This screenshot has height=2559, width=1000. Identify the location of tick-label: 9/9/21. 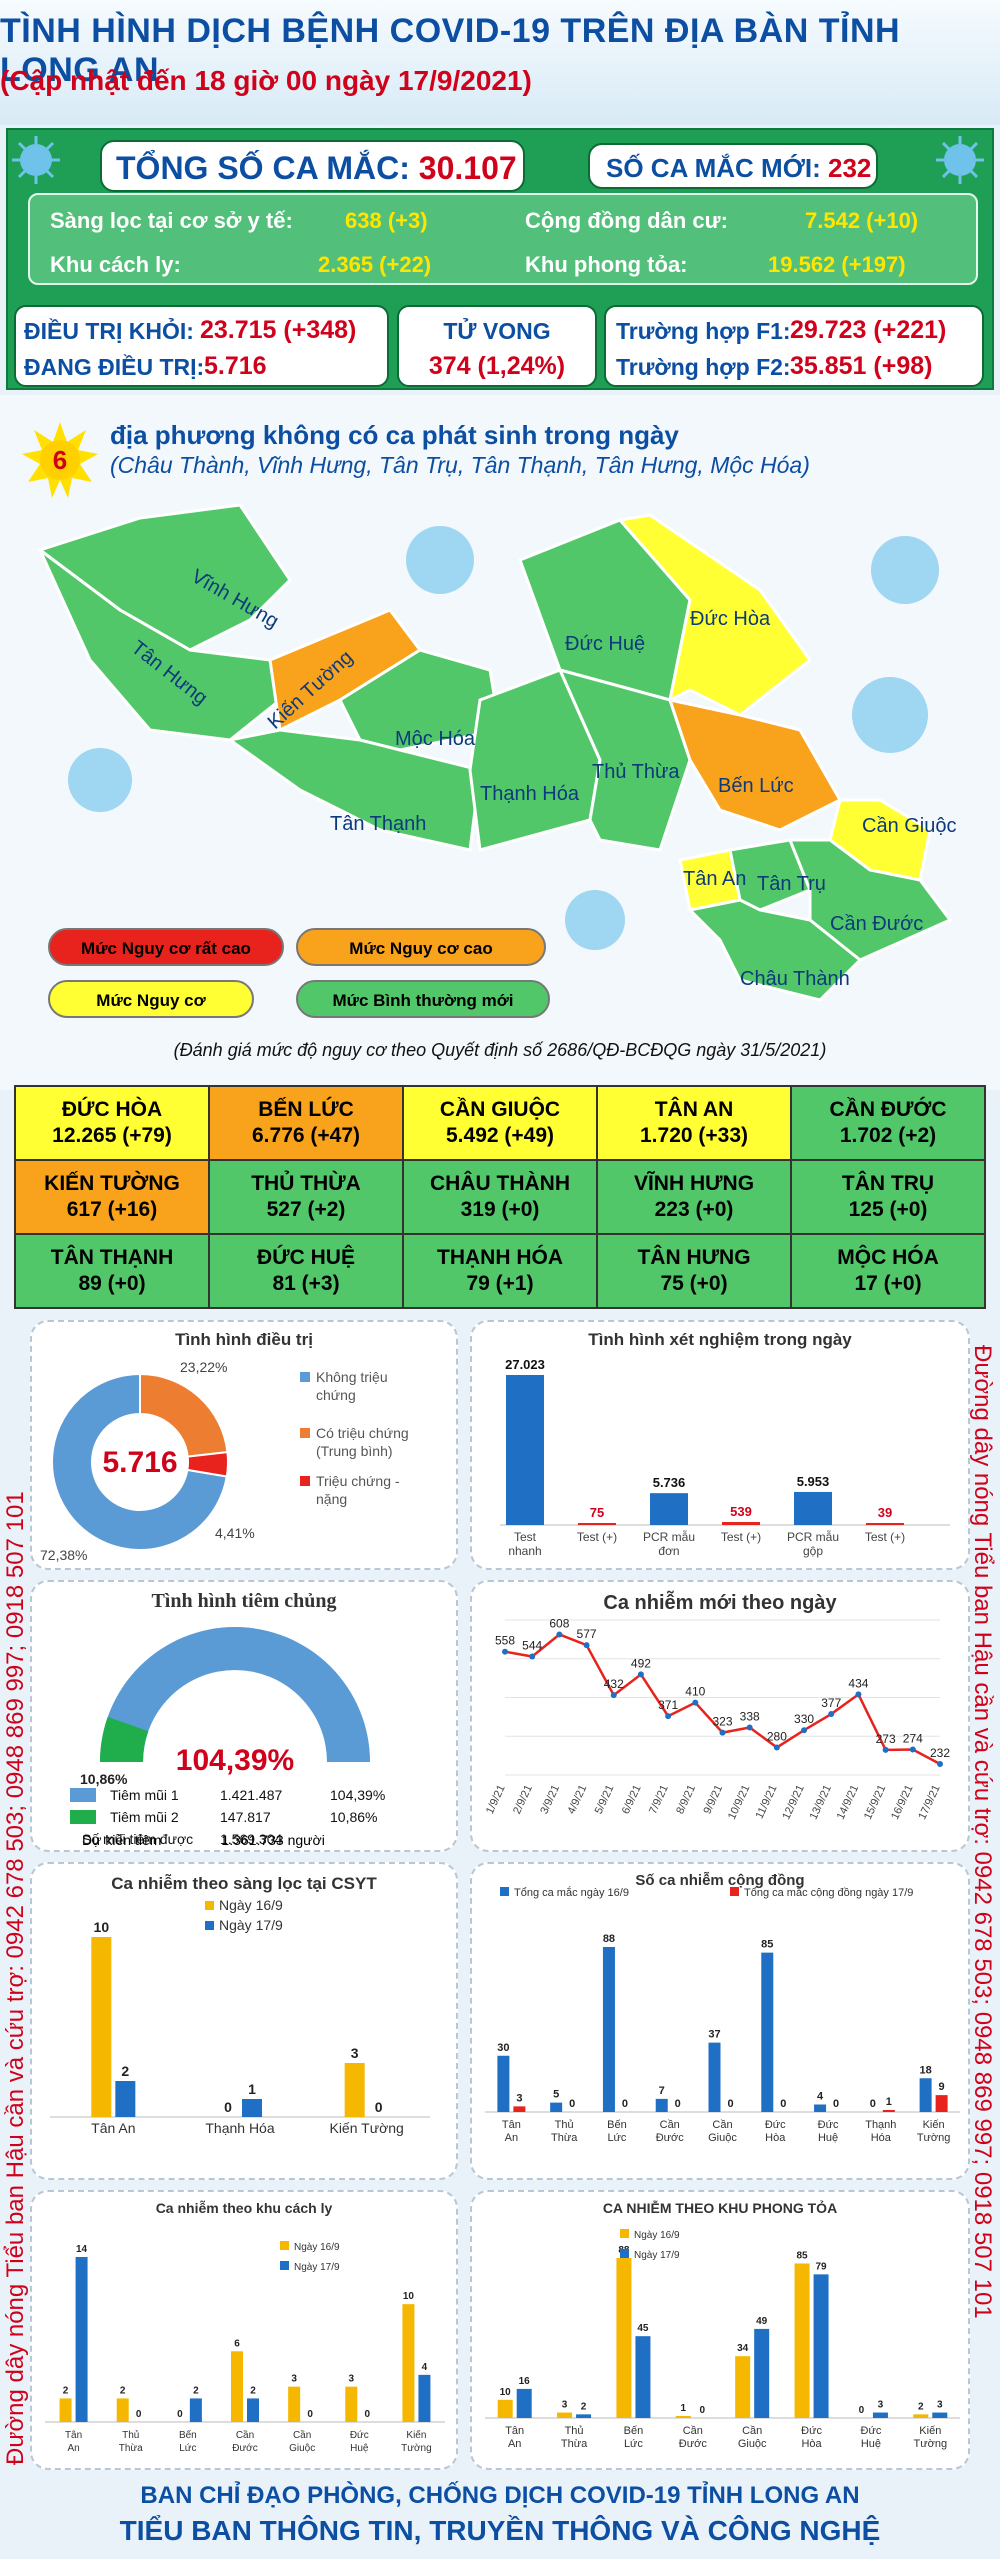
(713, 1799).